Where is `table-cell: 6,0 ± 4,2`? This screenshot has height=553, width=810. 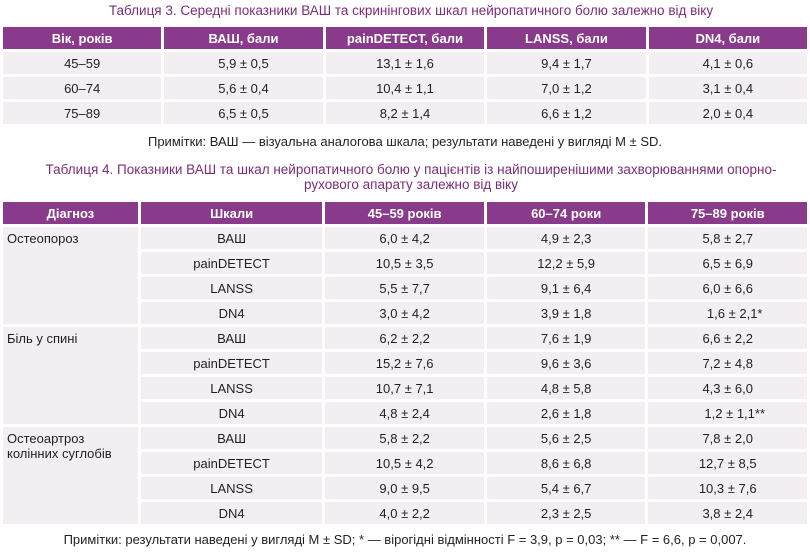 table-cell: 6,0 ± 4,2 is located at coordinates (404, 238).